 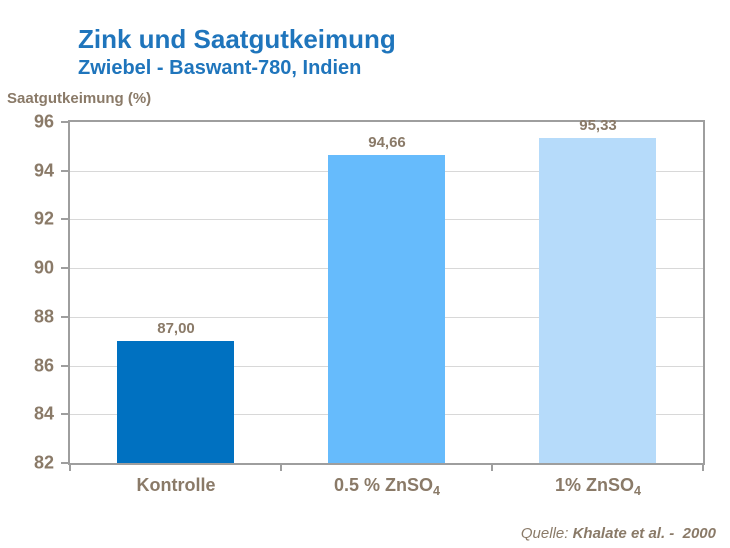 I want to click on y-tick-label: 88, so click(x=43, y=316).